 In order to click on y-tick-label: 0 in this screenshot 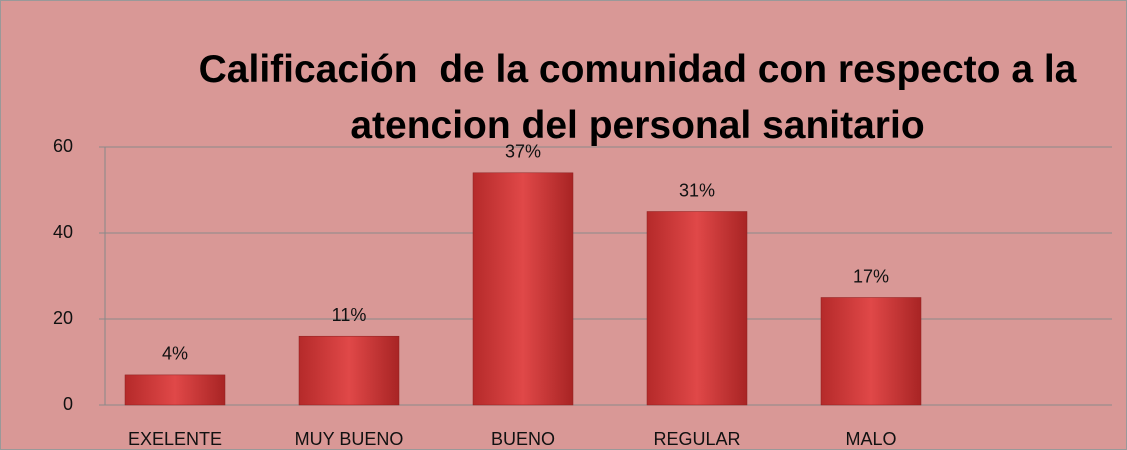, I will do `click(68, 404)`.